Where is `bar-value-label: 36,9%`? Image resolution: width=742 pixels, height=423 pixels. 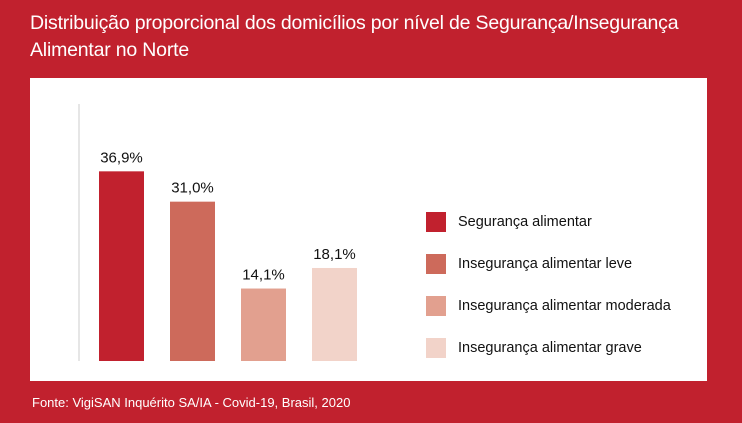 bar-value-label: 36,9% is located at coordinates (121, 157).